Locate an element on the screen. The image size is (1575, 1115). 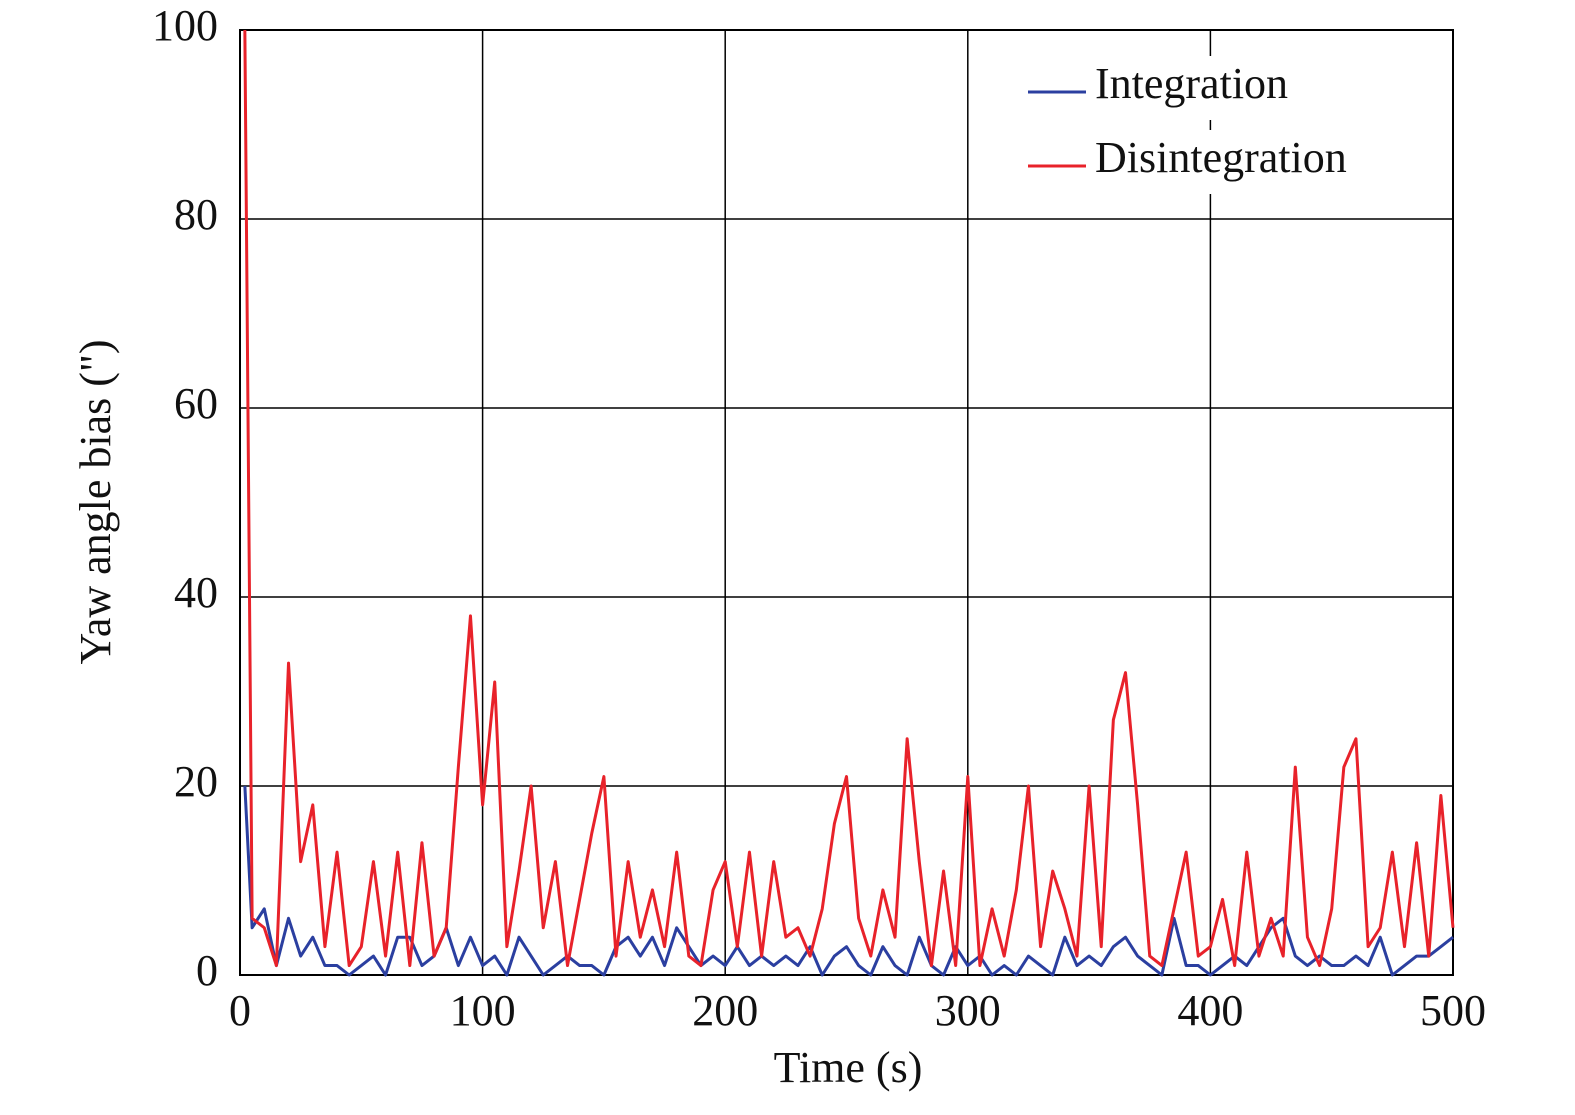
x-tick-label: 400 is located at coordinates (1210, 1010).